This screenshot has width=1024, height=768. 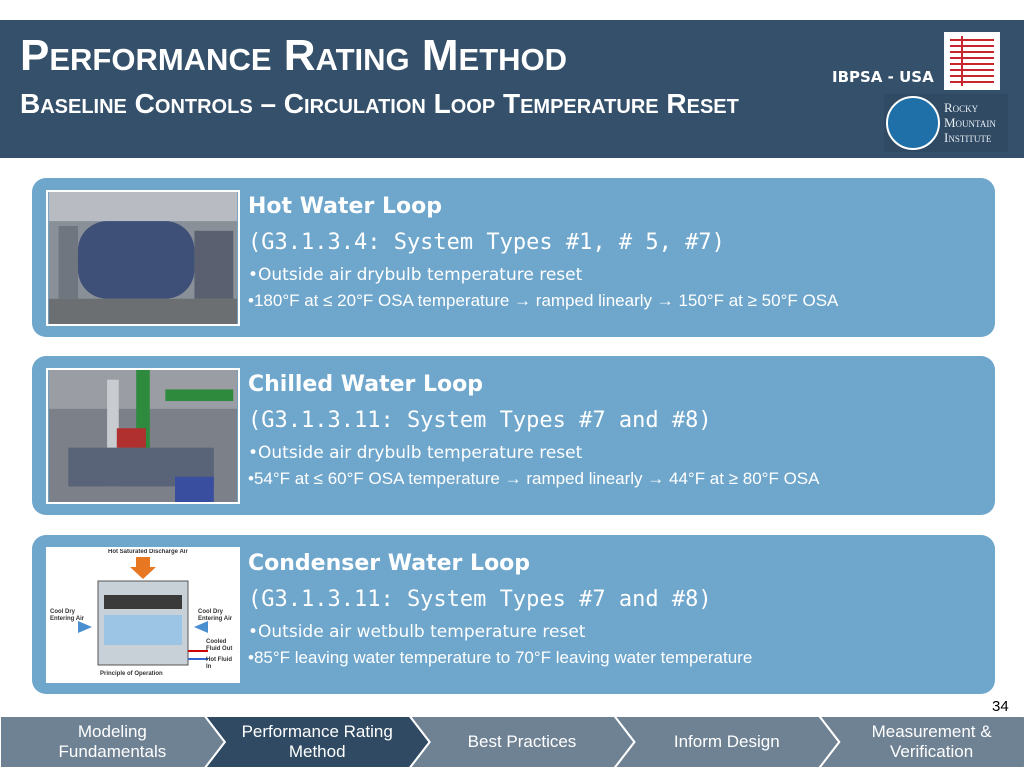 I want to click on diagram-label: Principle of Operation, so click(x=131, y=674).